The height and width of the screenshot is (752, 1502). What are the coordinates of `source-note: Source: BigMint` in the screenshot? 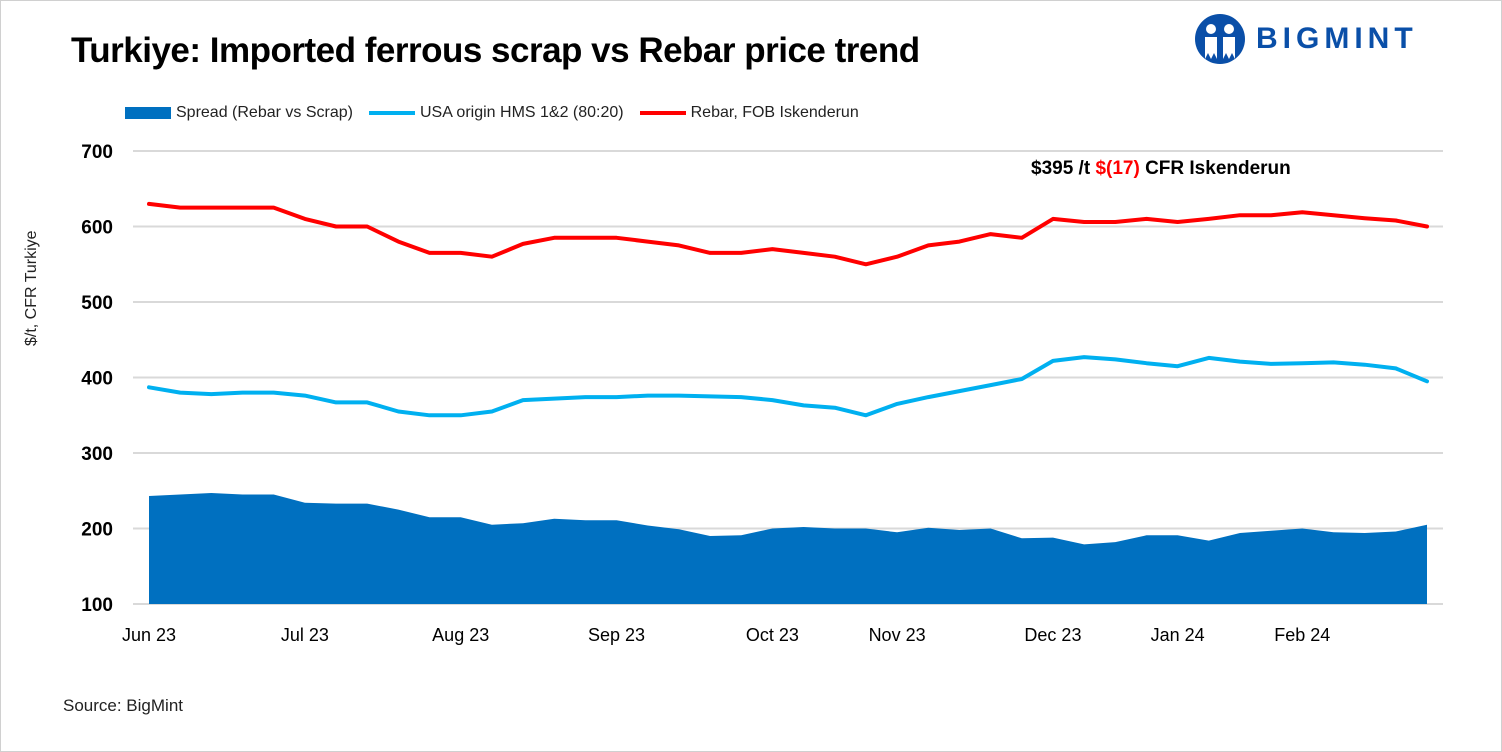 It's located at (123, 705).